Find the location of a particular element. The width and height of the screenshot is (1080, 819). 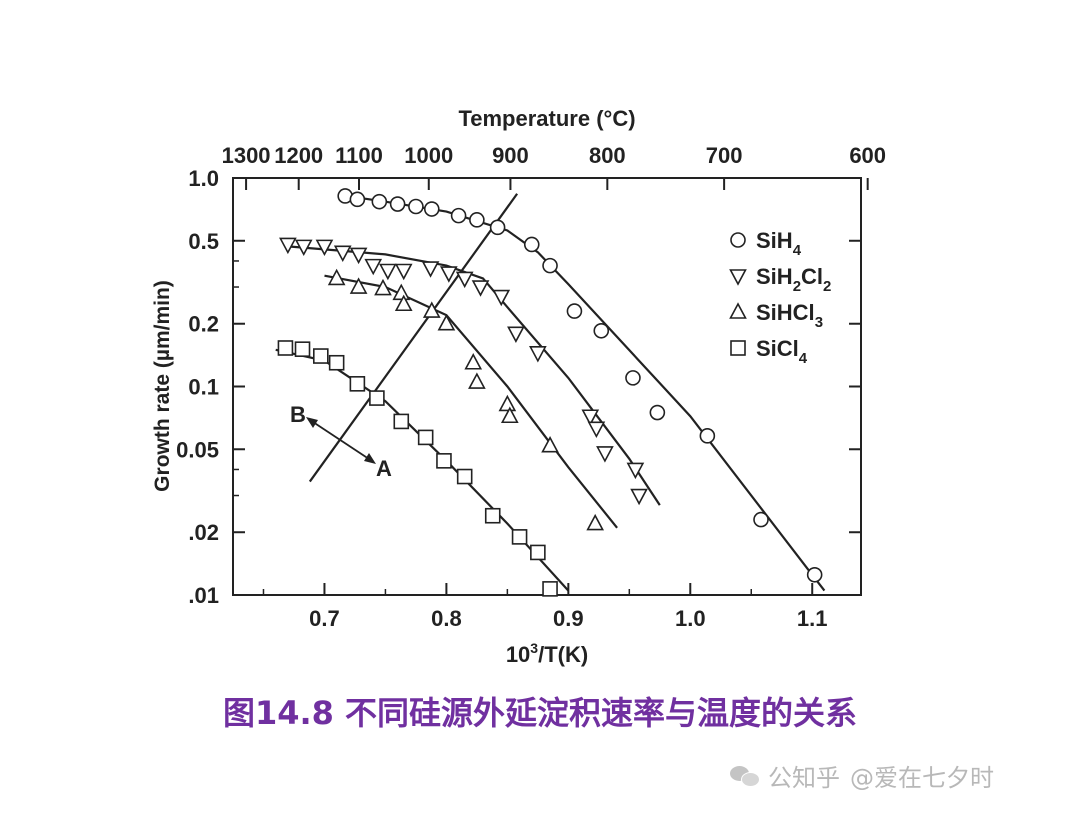

arrow-label-a: A is located at coordinates (384, 468).